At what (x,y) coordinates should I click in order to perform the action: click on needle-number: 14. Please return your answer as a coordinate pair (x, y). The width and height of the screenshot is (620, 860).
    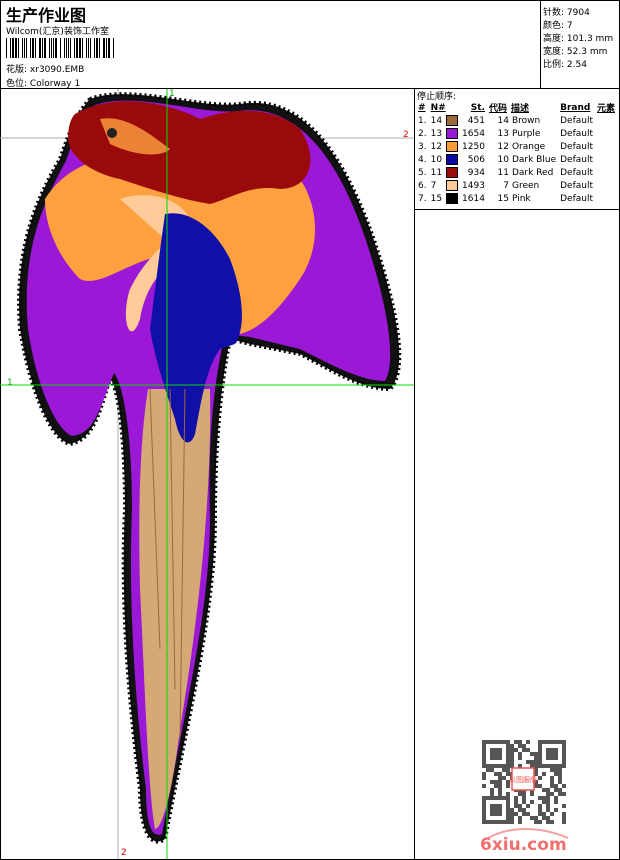
    Looking at the image, I should click on (436, 120).